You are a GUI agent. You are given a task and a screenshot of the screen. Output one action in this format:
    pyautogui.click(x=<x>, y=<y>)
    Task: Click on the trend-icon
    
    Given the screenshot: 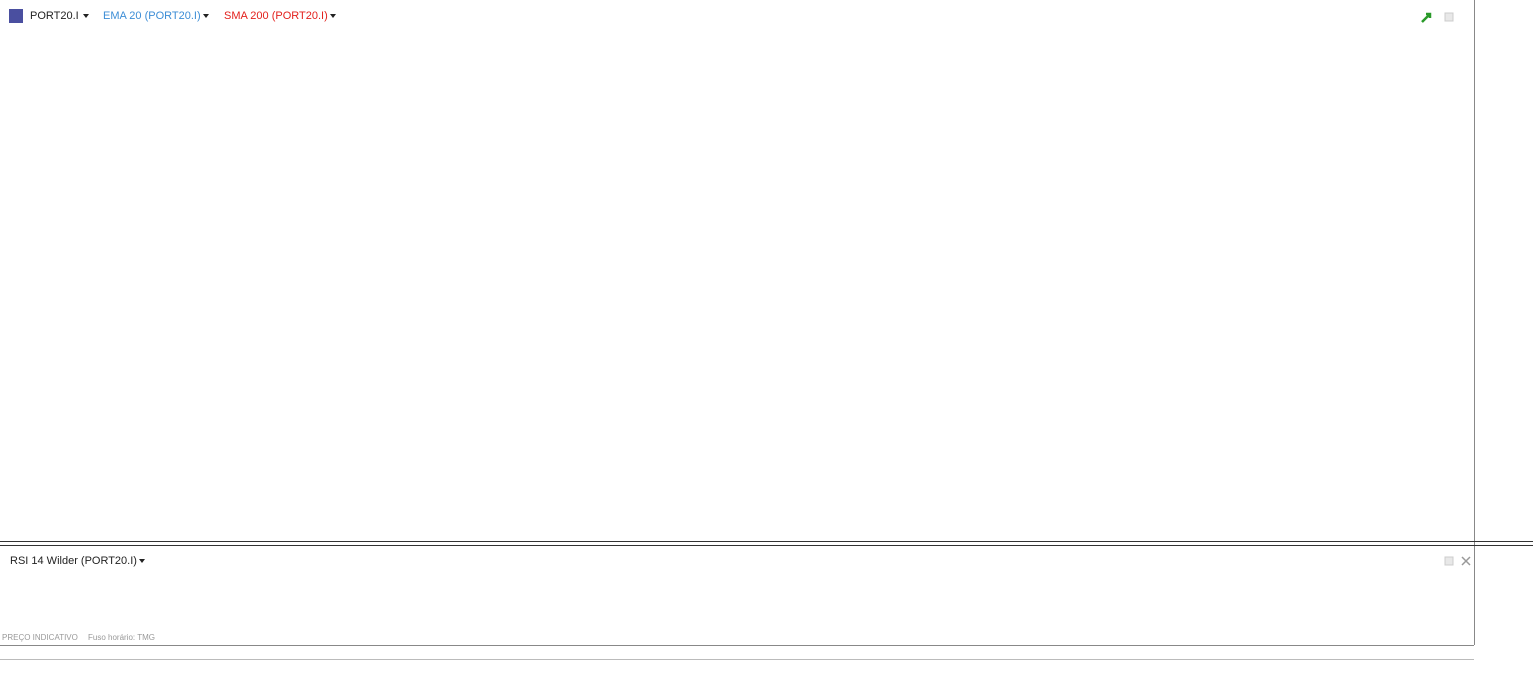 What is the action you would take?
    pyautogui.click(x=1426, y=17)
    